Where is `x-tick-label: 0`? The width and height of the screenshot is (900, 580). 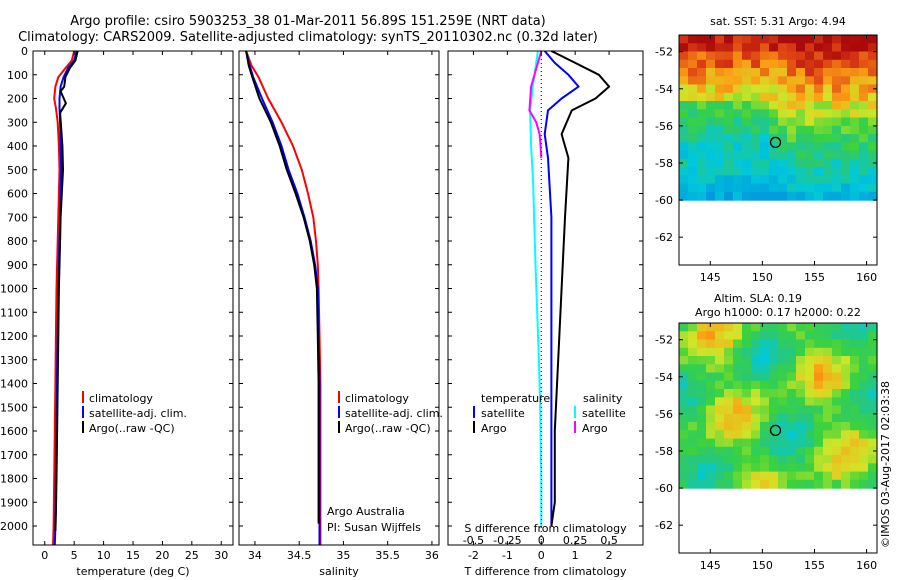 x-tick-label: 0 is located at coordinates (44, 555).